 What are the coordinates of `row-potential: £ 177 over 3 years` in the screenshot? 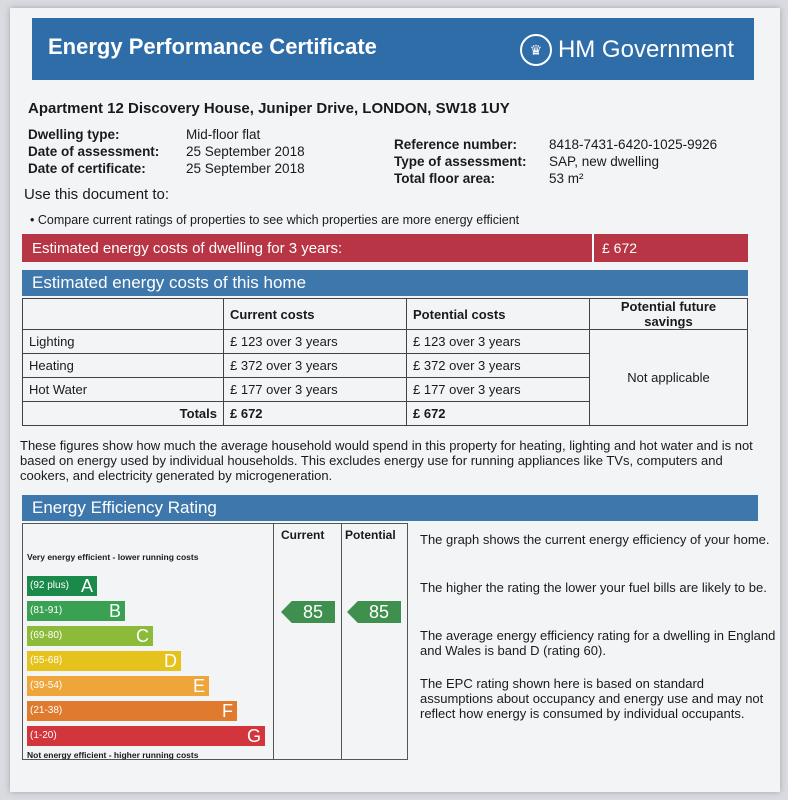 It's located at (498, 389).